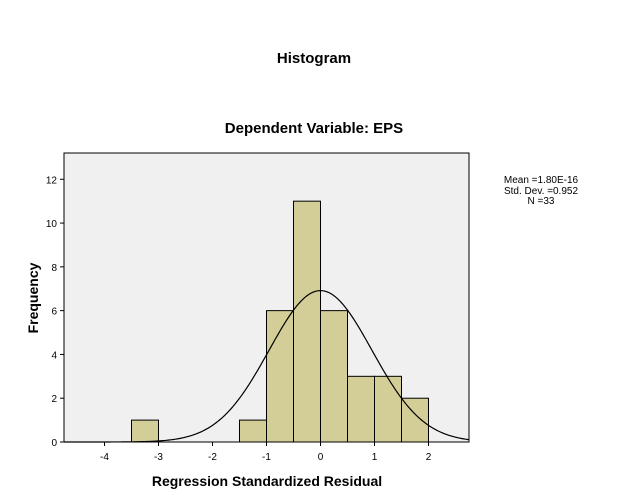  What do you see at coordinates (321, 457) in the screenshot?
I see `x-tick-label: 0` at bounding box center [321, 457].